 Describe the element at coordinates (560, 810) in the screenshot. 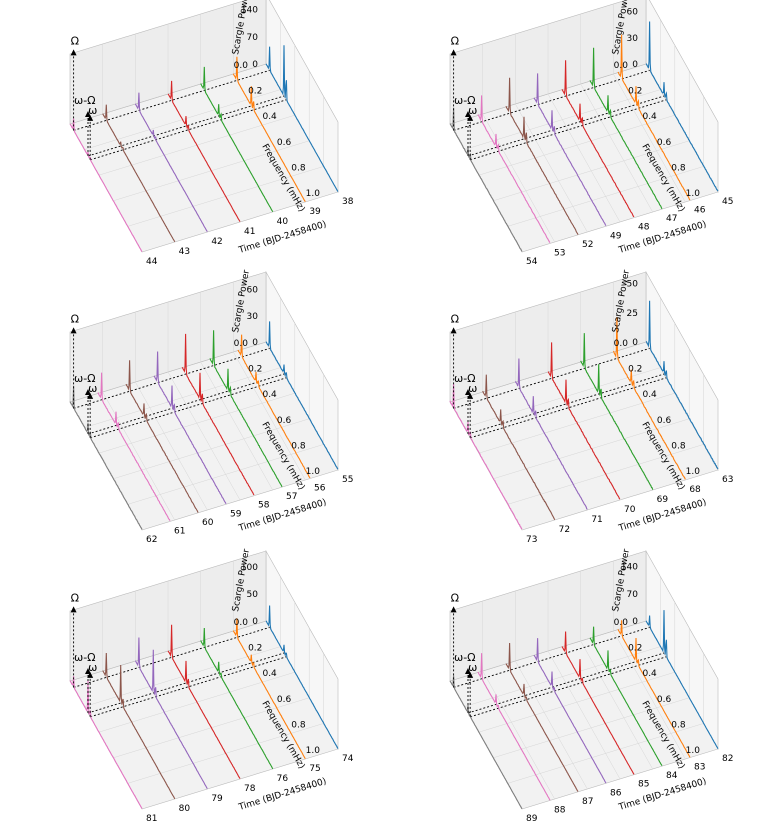

I see `time-tick-label: 88` at that location.